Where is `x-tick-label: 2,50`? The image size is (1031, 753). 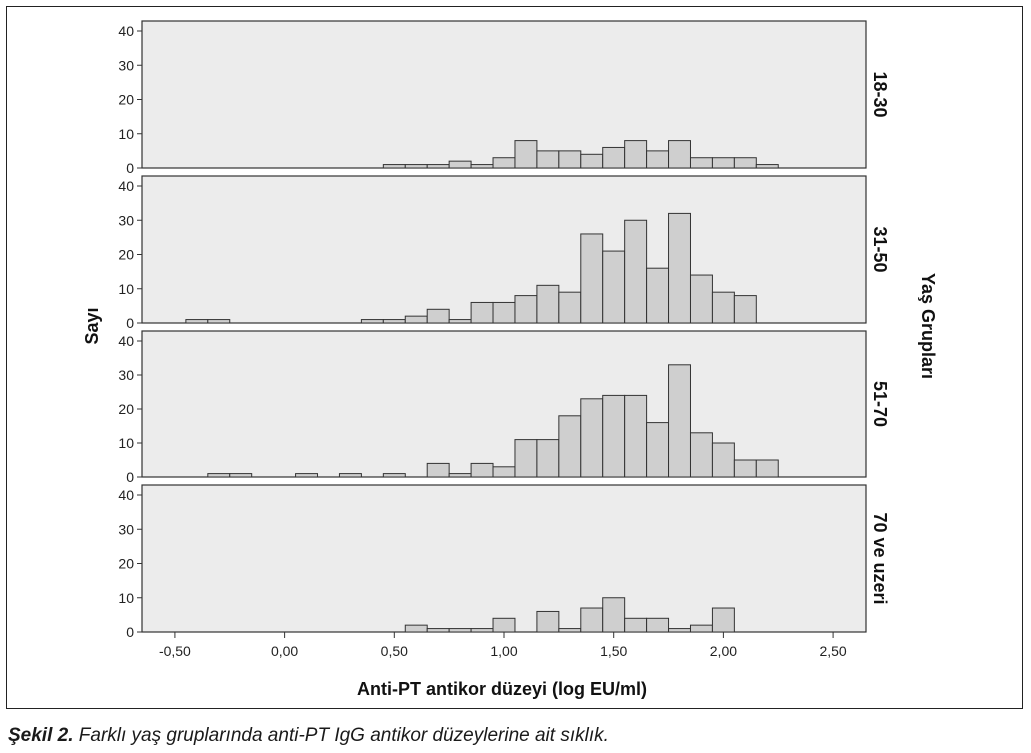
x-tick-label: 2,50 is located at coordinates (832, 651).